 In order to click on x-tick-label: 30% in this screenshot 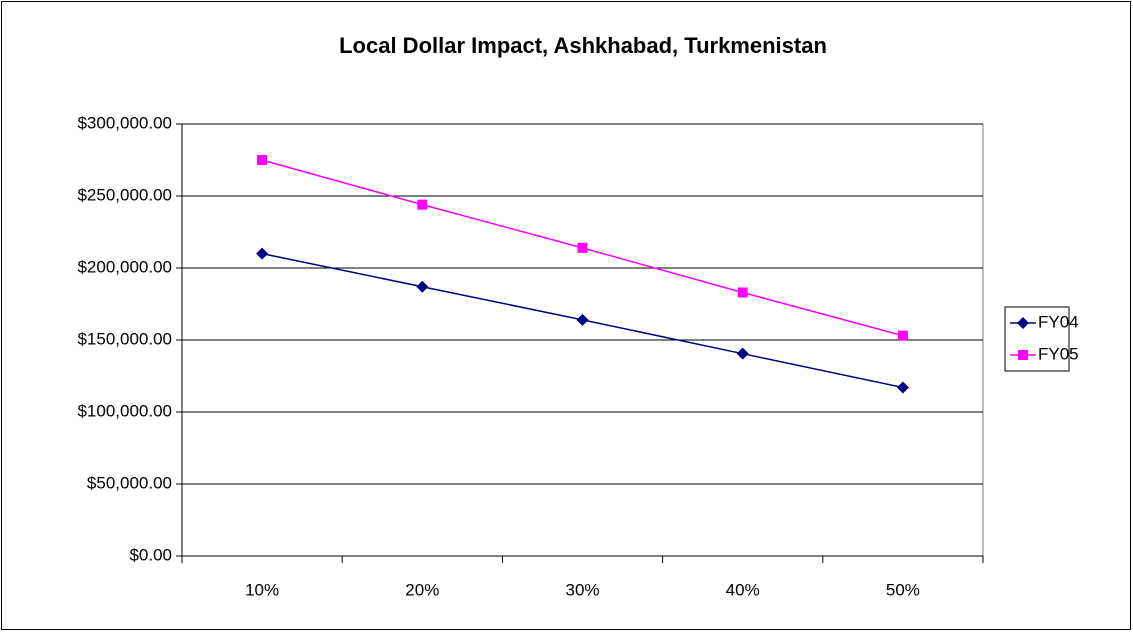, I will do `click(582, 589)`.